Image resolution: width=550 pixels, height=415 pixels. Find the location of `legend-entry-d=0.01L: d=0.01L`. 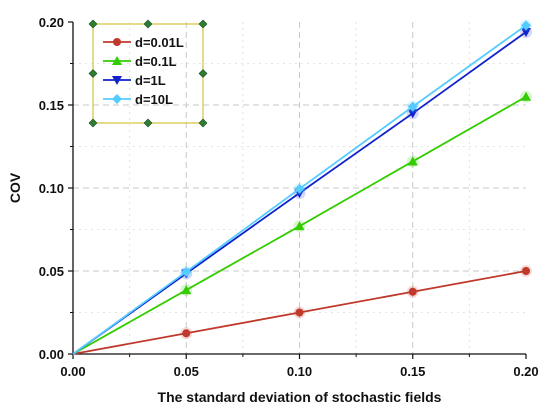

legend-entry-d=0.01L: d=0.01L is located at coordinates (143, 42).